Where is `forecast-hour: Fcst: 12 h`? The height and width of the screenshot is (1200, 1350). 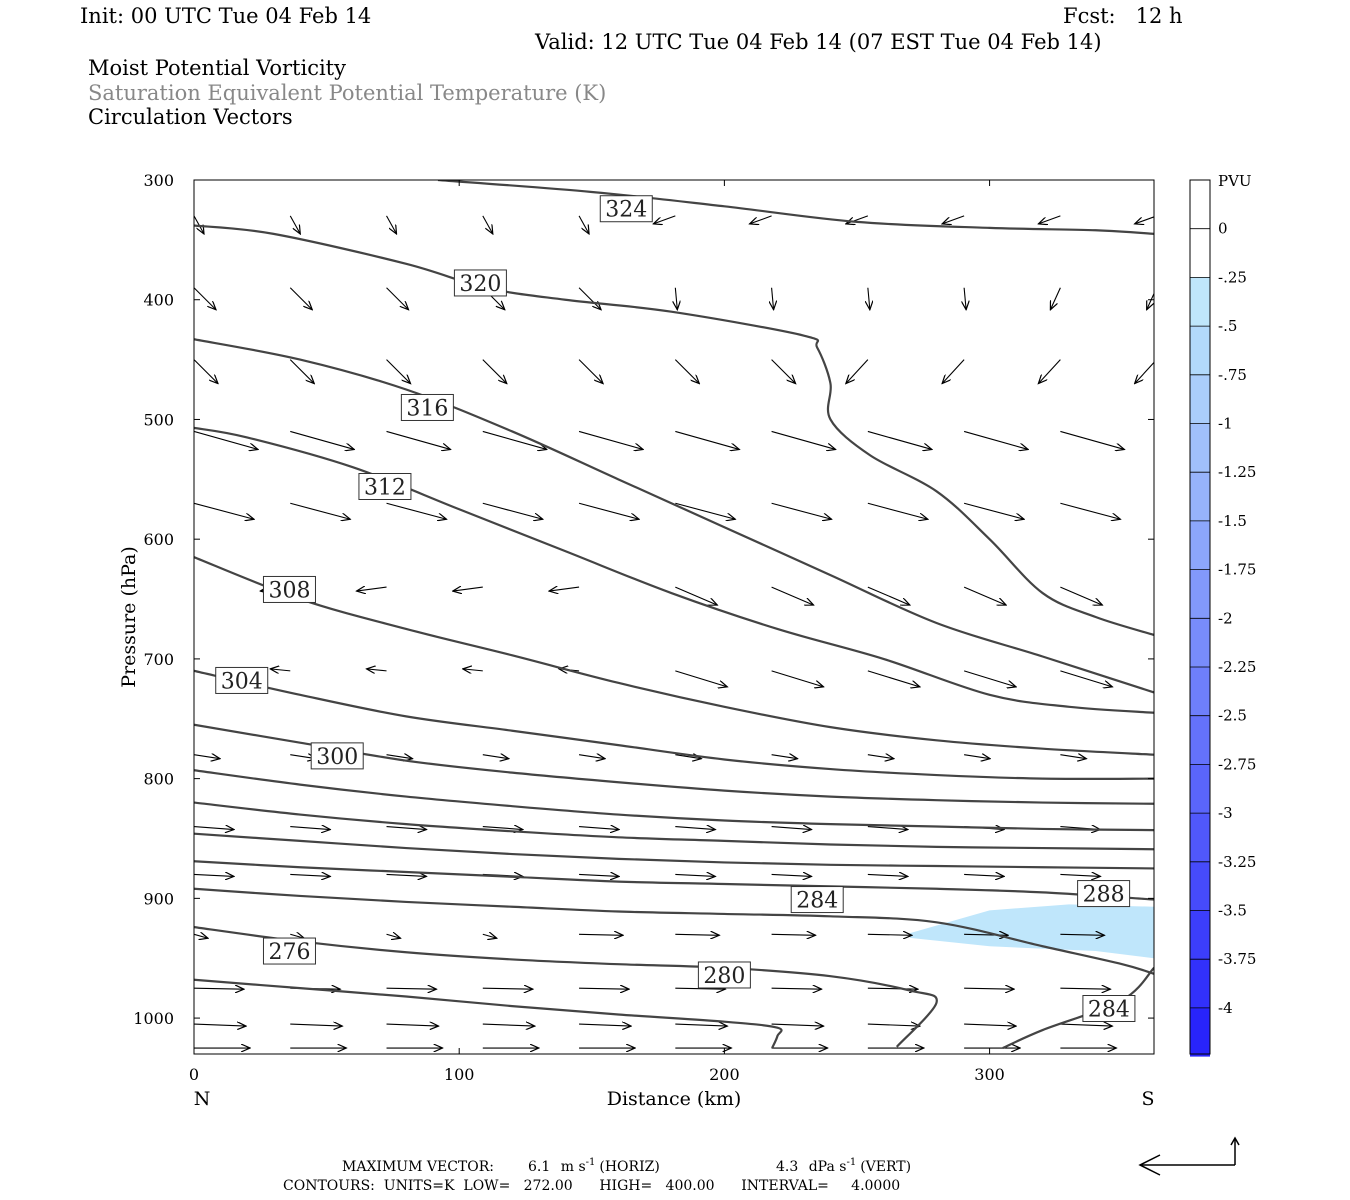
forecast-hour: Fcst: 12 h is located at coordinates (1123, 16).